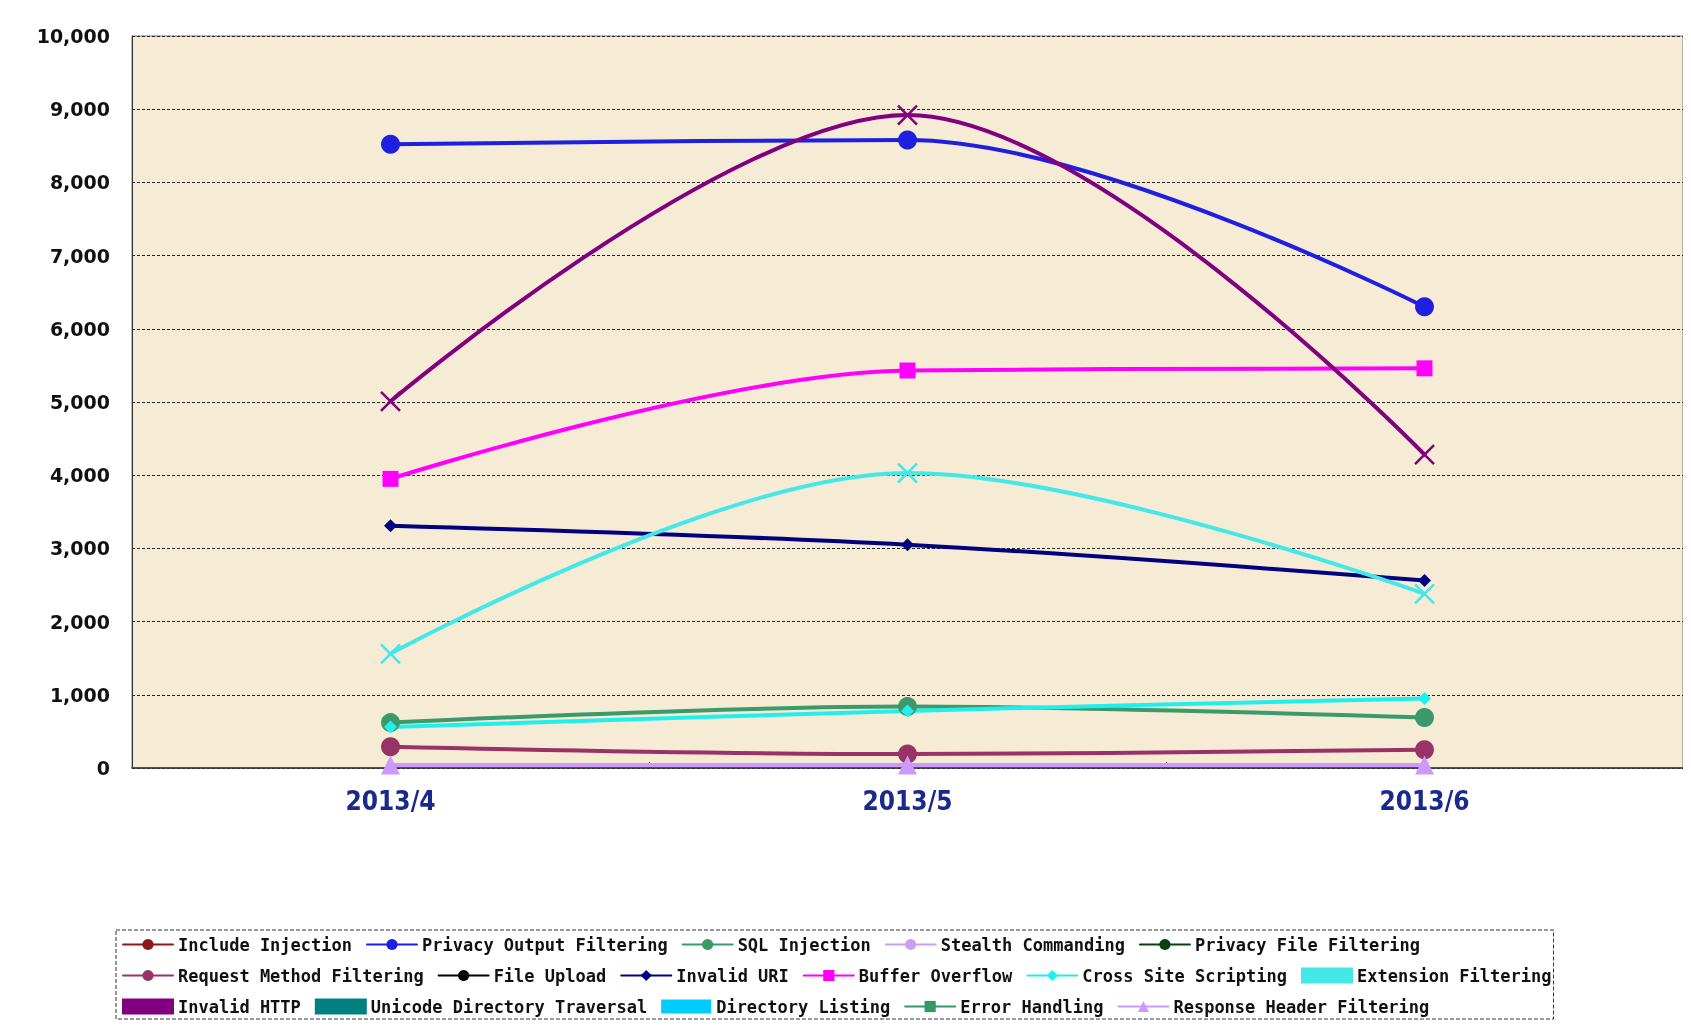 This screenshot has height=1031, width=1691. What do you see at coordinates (1032, 944) in the screenshot?
I see `legend-label: Stealth Commanding` at bounding box center [1032, 944].